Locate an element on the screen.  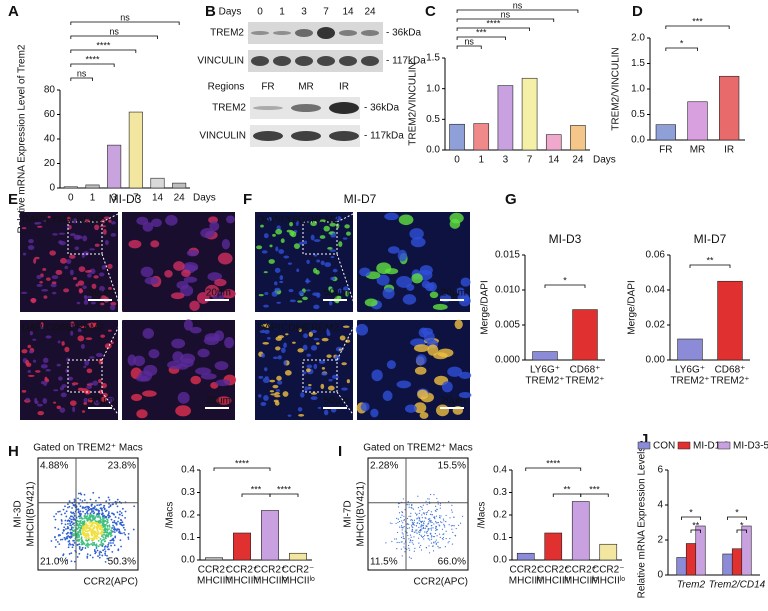
stain-label: CD68 is located at coordinates (294, 328).